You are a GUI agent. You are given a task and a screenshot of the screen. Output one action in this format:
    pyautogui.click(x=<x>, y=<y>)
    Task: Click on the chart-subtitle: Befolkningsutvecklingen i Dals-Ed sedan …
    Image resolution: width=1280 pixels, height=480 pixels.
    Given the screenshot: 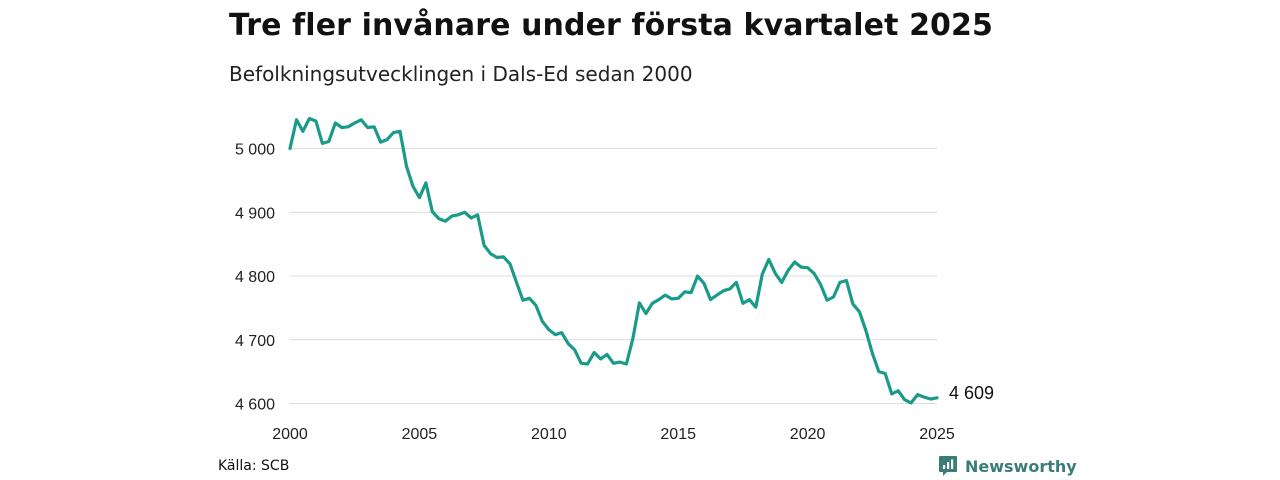 What is the action you would take?
    pyautogui.click(x=461, y=74)
    